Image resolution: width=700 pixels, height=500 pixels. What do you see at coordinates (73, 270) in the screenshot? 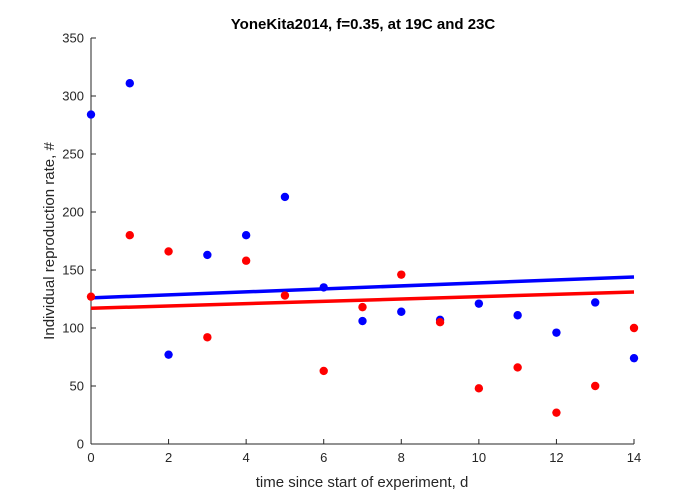
I see `y-tick-label: 150` at bounding box center [73, 270].